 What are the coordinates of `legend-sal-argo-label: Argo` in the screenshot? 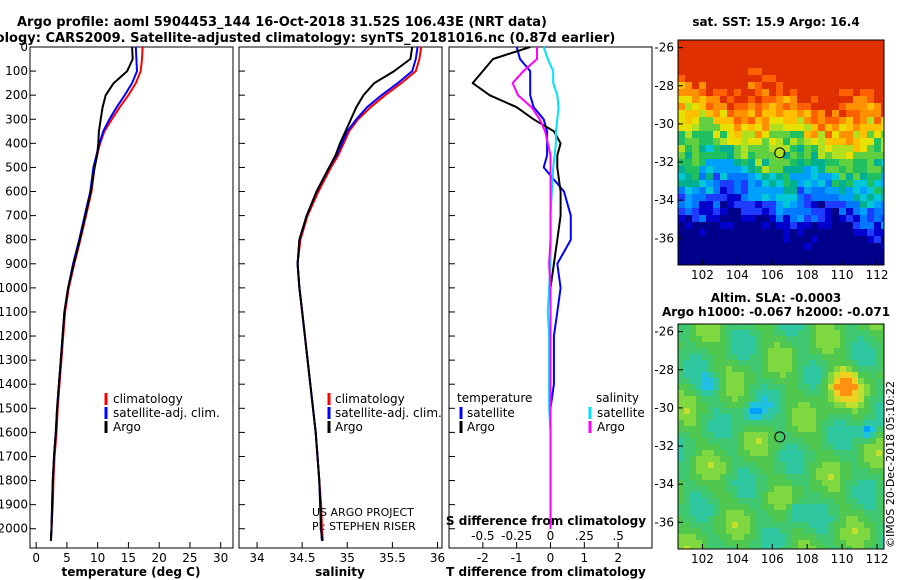 It's located at (611, 427).